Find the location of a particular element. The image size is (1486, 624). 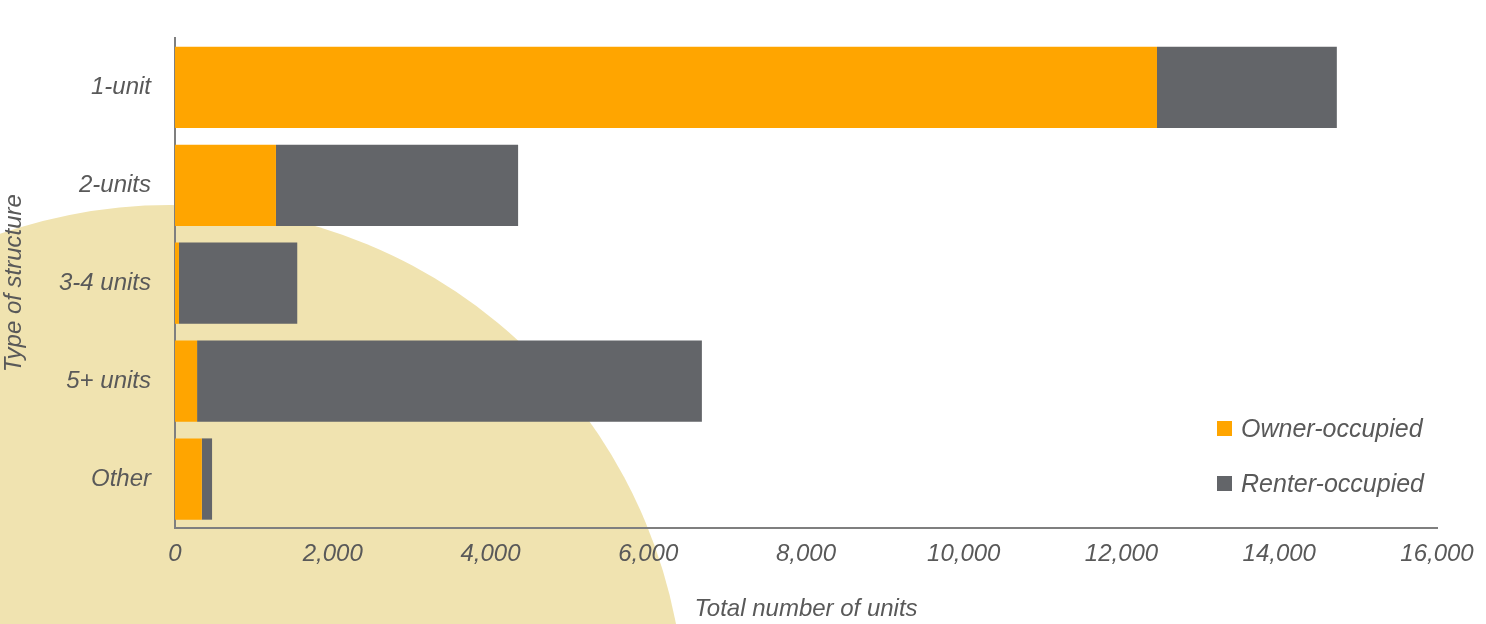

legend-label: Renter-occupied is located at coordinates (1332, 483).